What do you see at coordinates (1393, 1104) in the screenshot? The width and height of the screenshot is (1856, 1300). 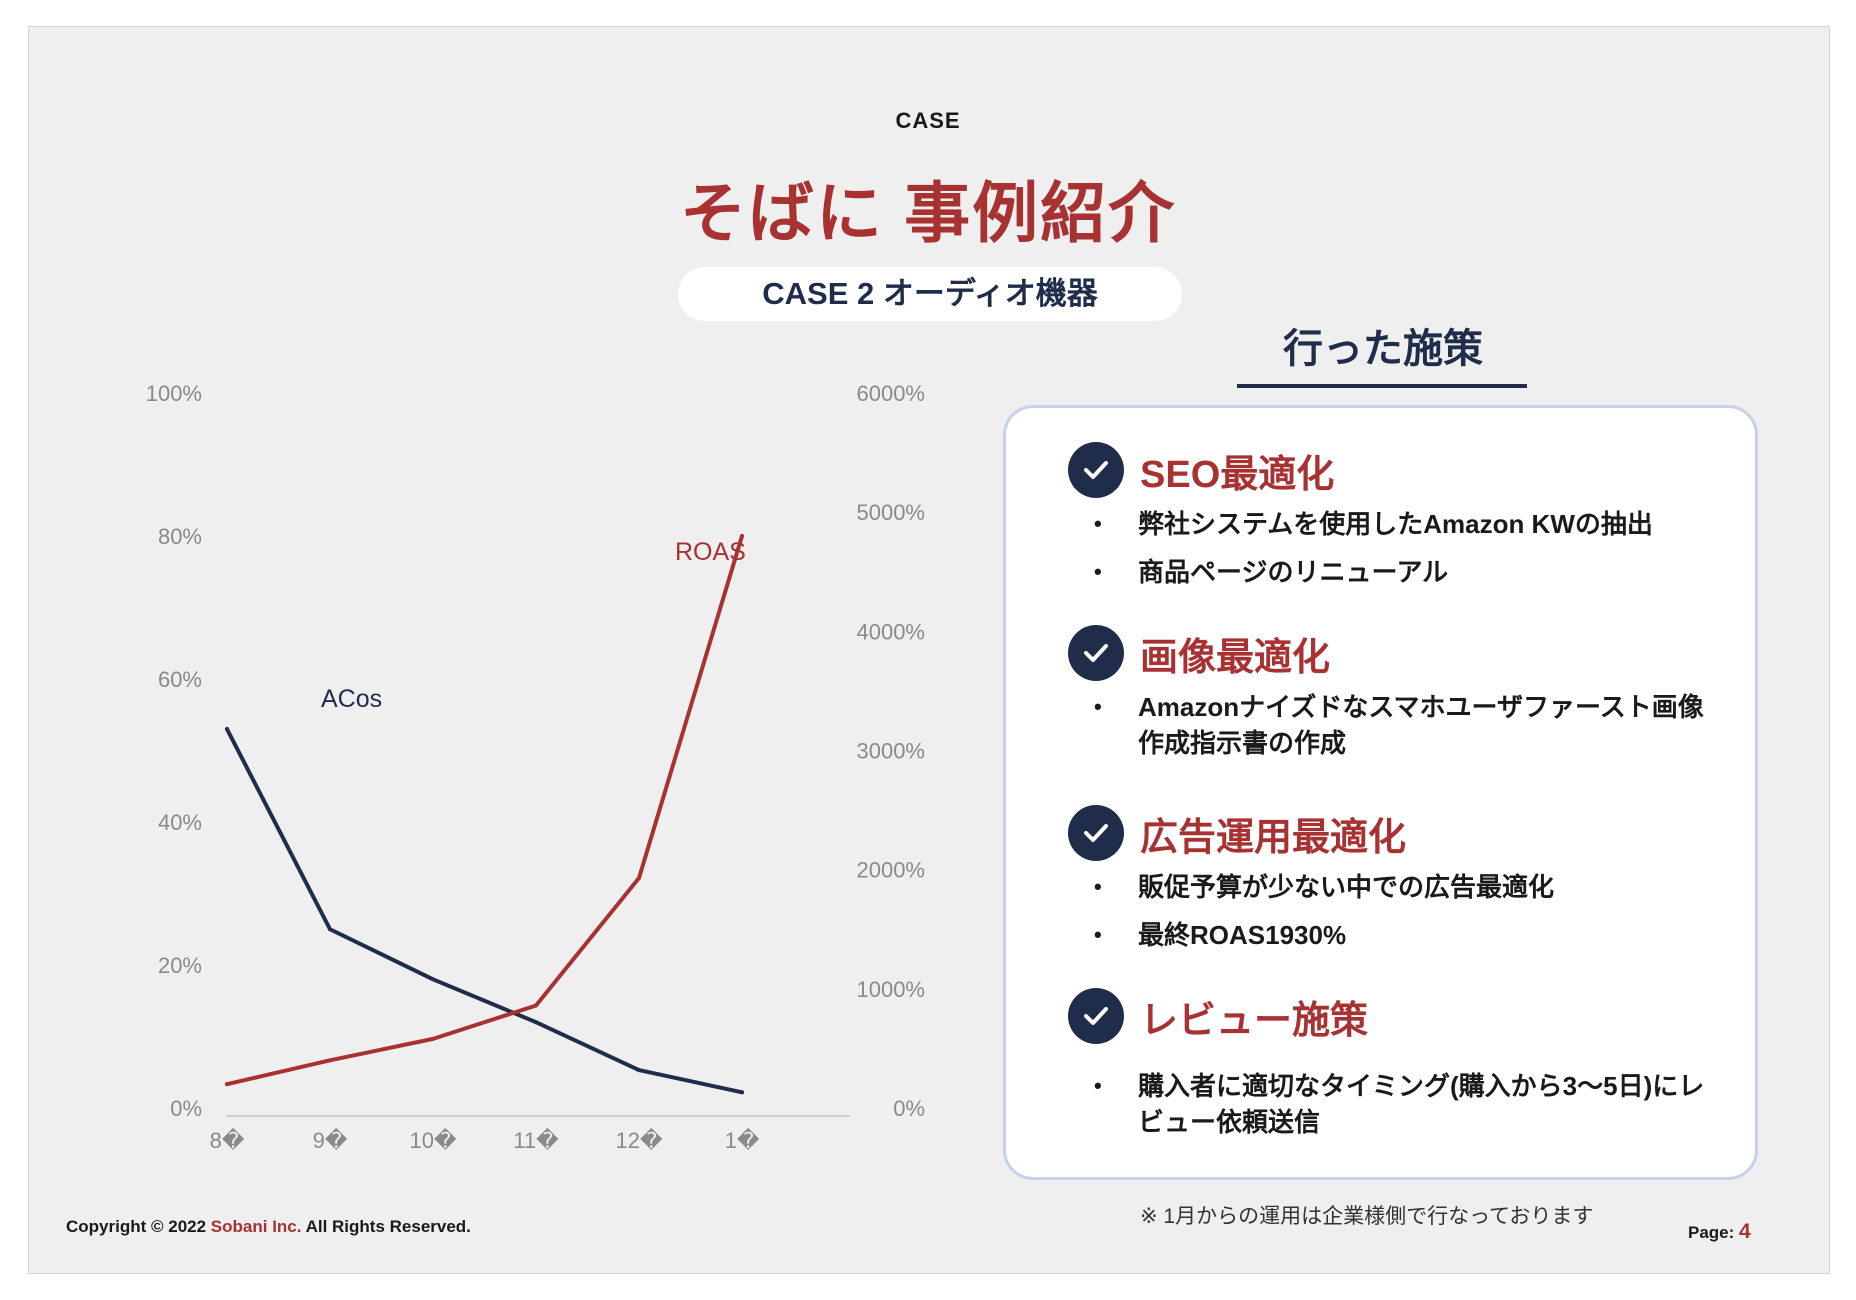 I see `bullet-item: 購入者に適切なタイミング(購入から3〜5日)にレビュー依頼送信` at bounding box center [1393, 1104].